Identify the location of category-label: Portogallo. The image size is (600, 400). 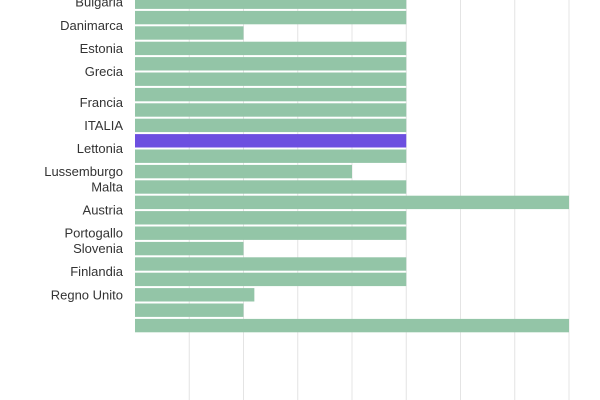
(93, 233).